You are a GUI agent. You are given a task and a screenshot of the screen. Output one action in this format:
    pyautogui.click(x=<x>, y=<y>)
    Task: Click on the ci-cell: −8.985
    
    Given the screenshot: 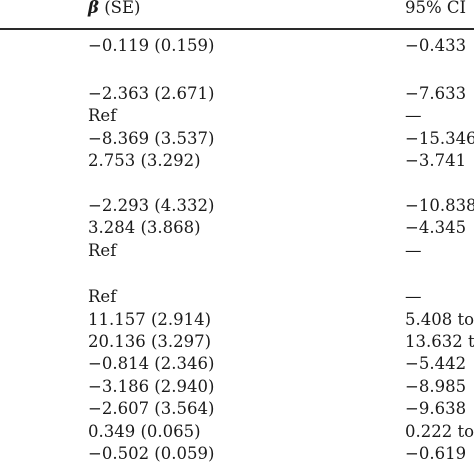 What is the action you would take?
    pyautogui.click(x=436, y=386)
    